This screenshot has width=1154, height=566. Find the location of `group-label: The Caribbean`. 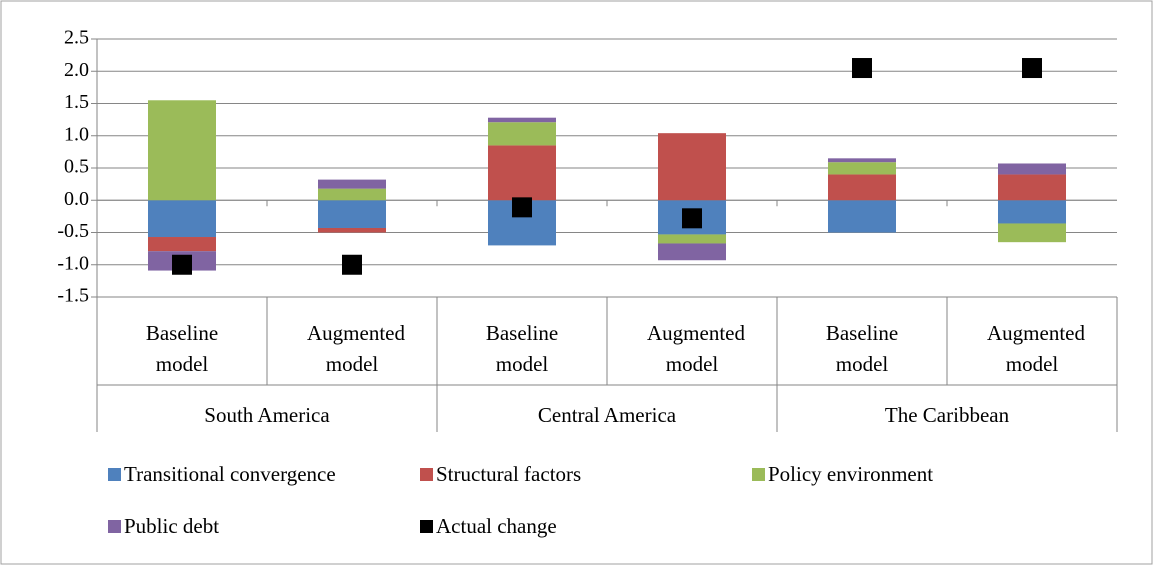

group-label: The Caribbean is located at coordinates (947, 415).